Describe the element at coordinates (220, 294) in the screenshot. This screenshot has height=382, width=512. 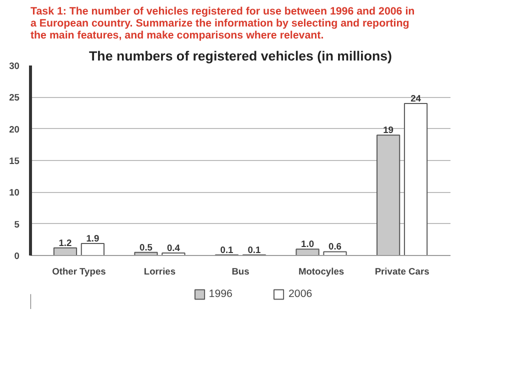
I see `legend-label: 1996` at that location.